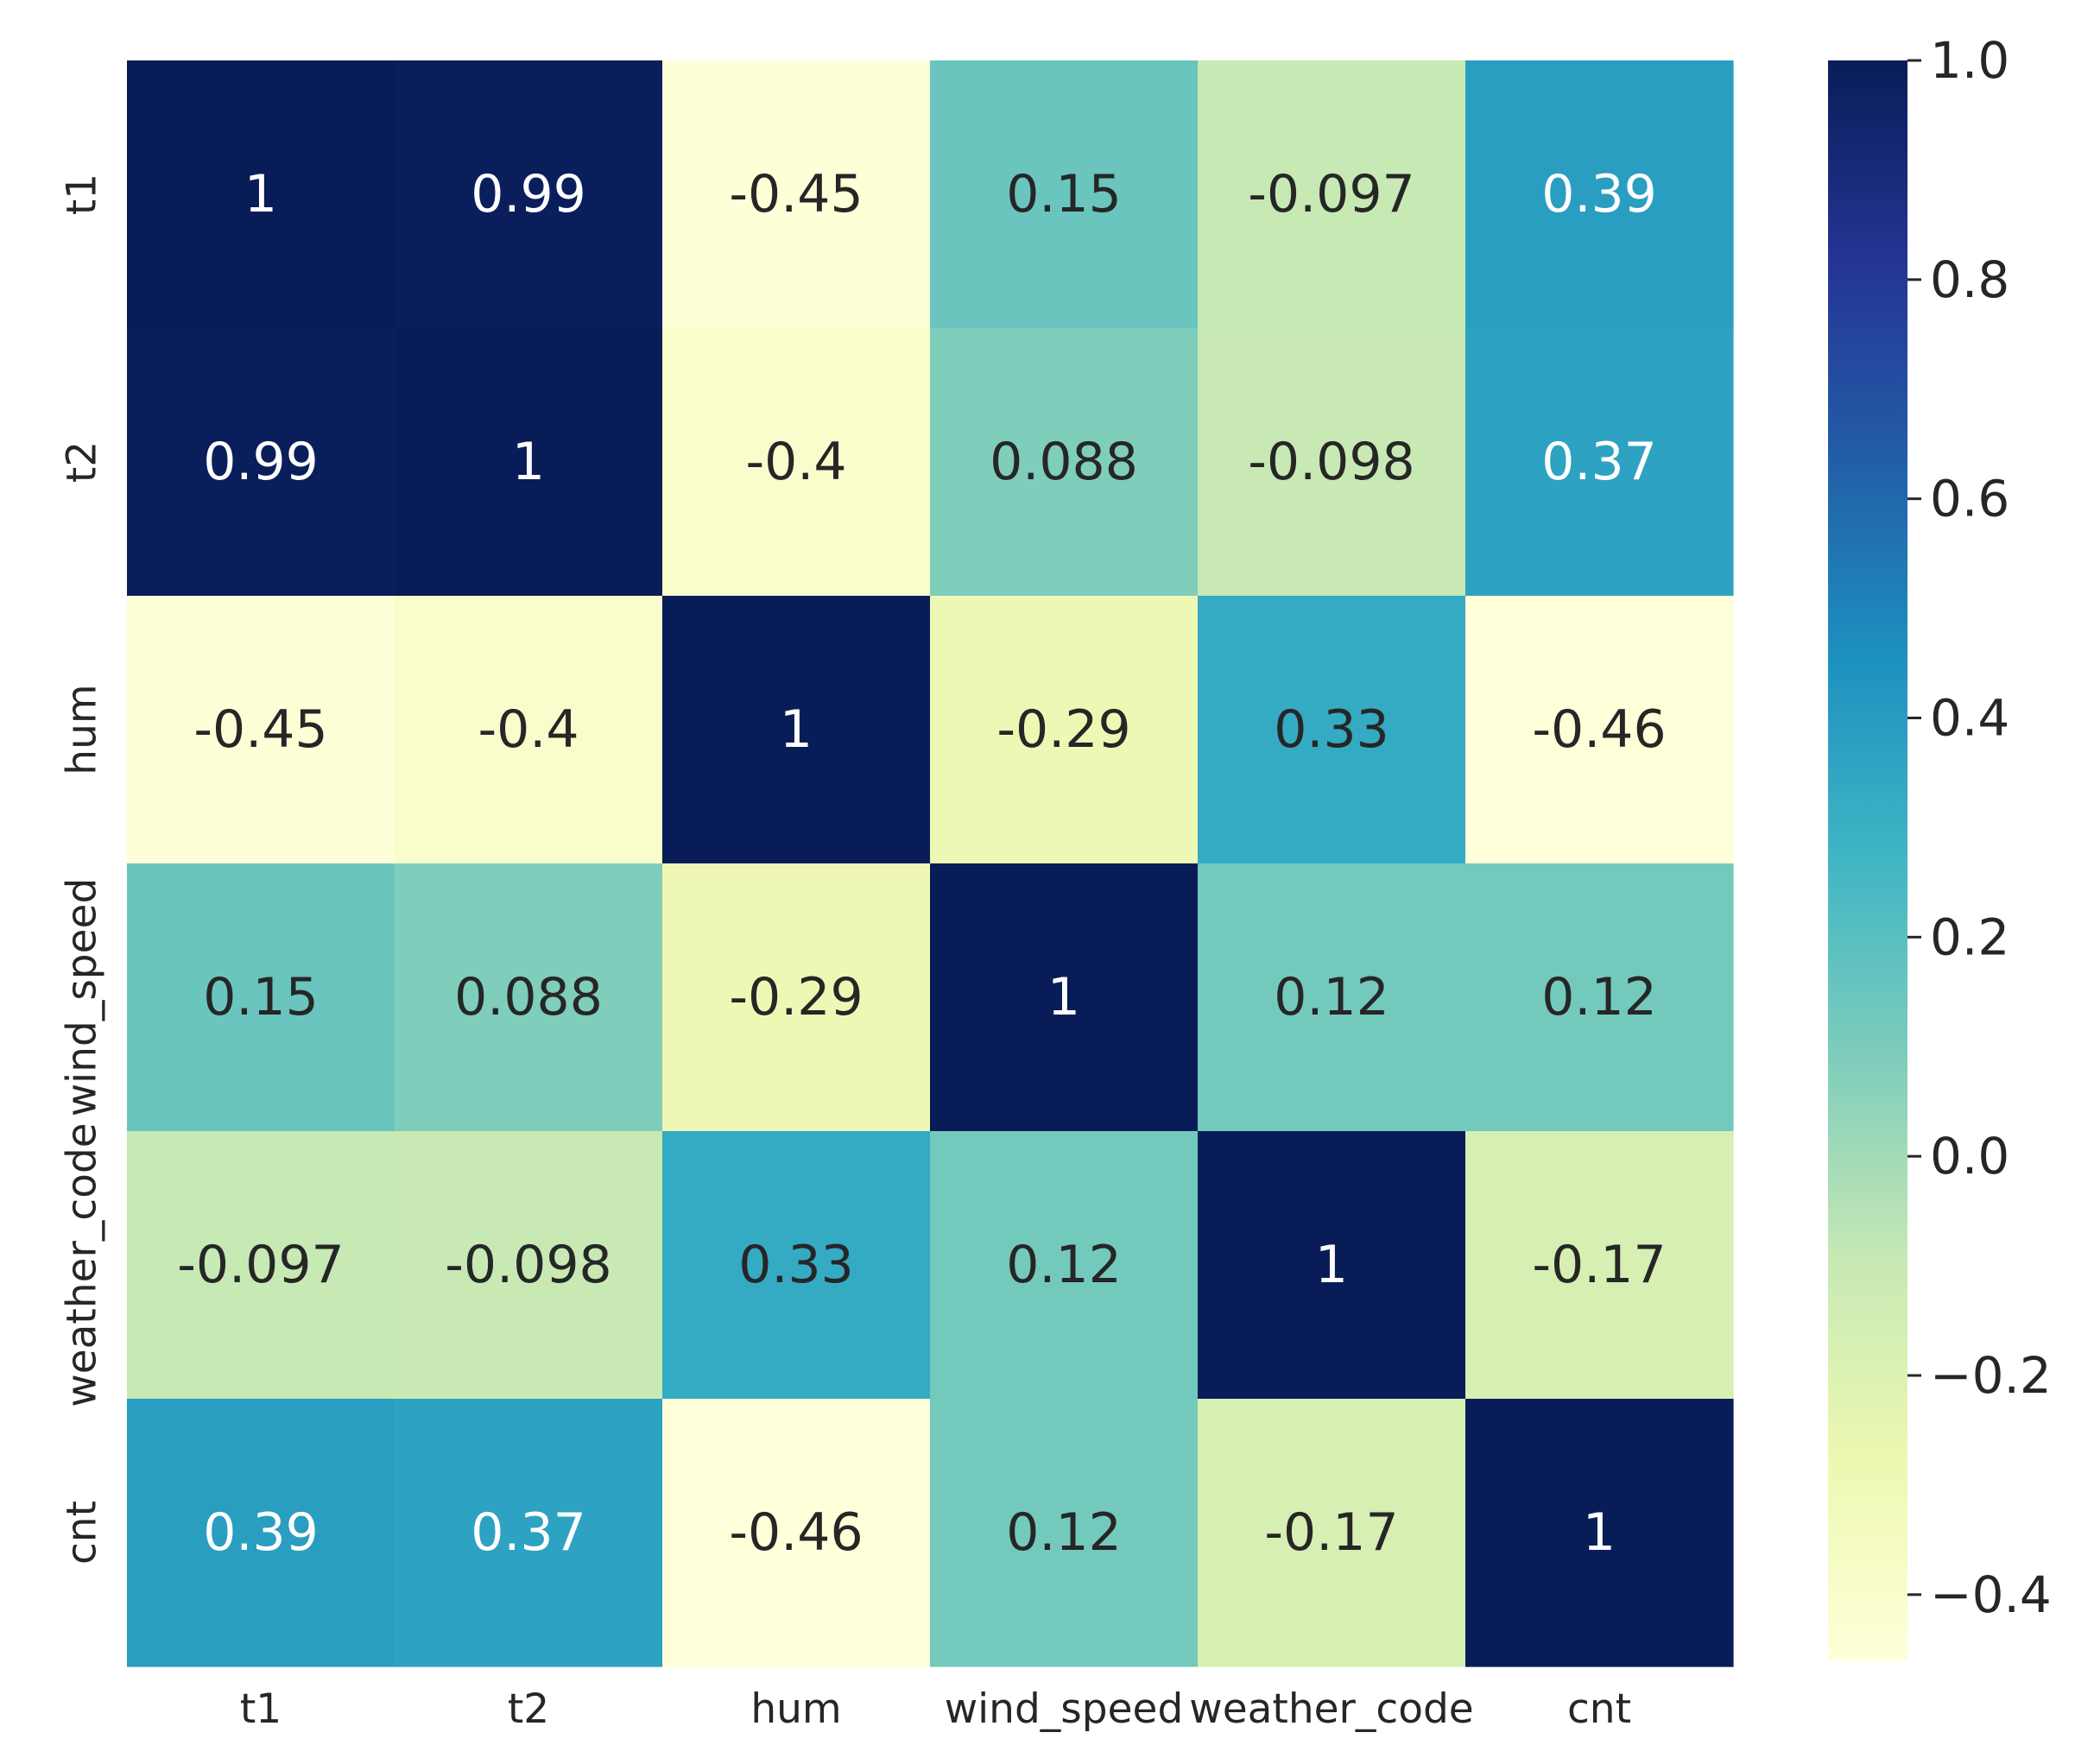 The width and height of the screenshot is (2075, 1764). Describe the element at coordinates (1991, 1595) in the screenshot. I see `colorbar-tick-label: −0.4` at that location.